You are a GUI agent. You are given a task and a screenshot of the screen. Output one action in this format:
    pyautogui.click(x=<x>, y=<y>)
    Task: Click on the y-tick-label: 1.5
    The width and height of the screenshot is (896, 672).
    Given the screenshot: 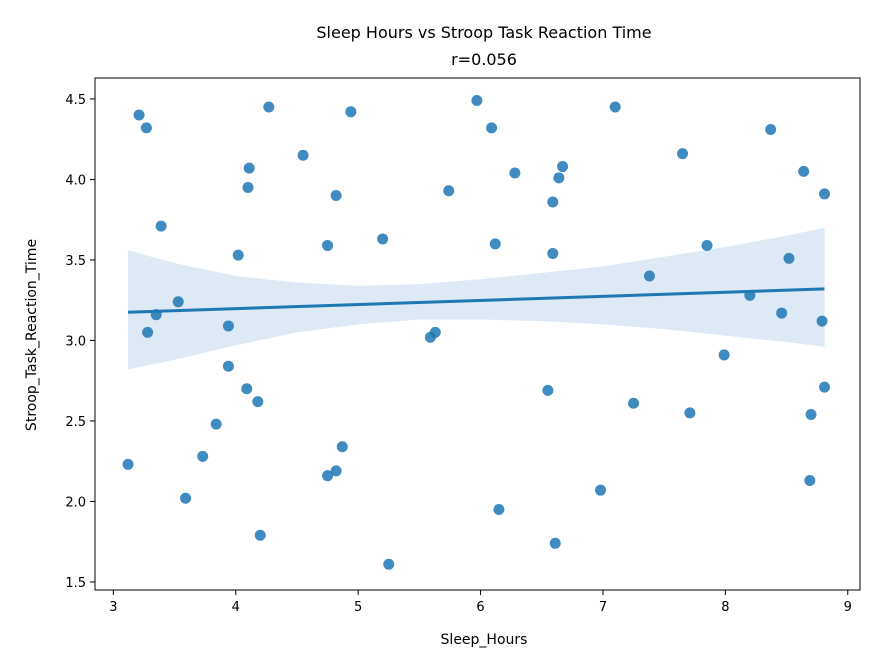 What is the action you would take?
    pyautogui.click(x=75, y=583)
    